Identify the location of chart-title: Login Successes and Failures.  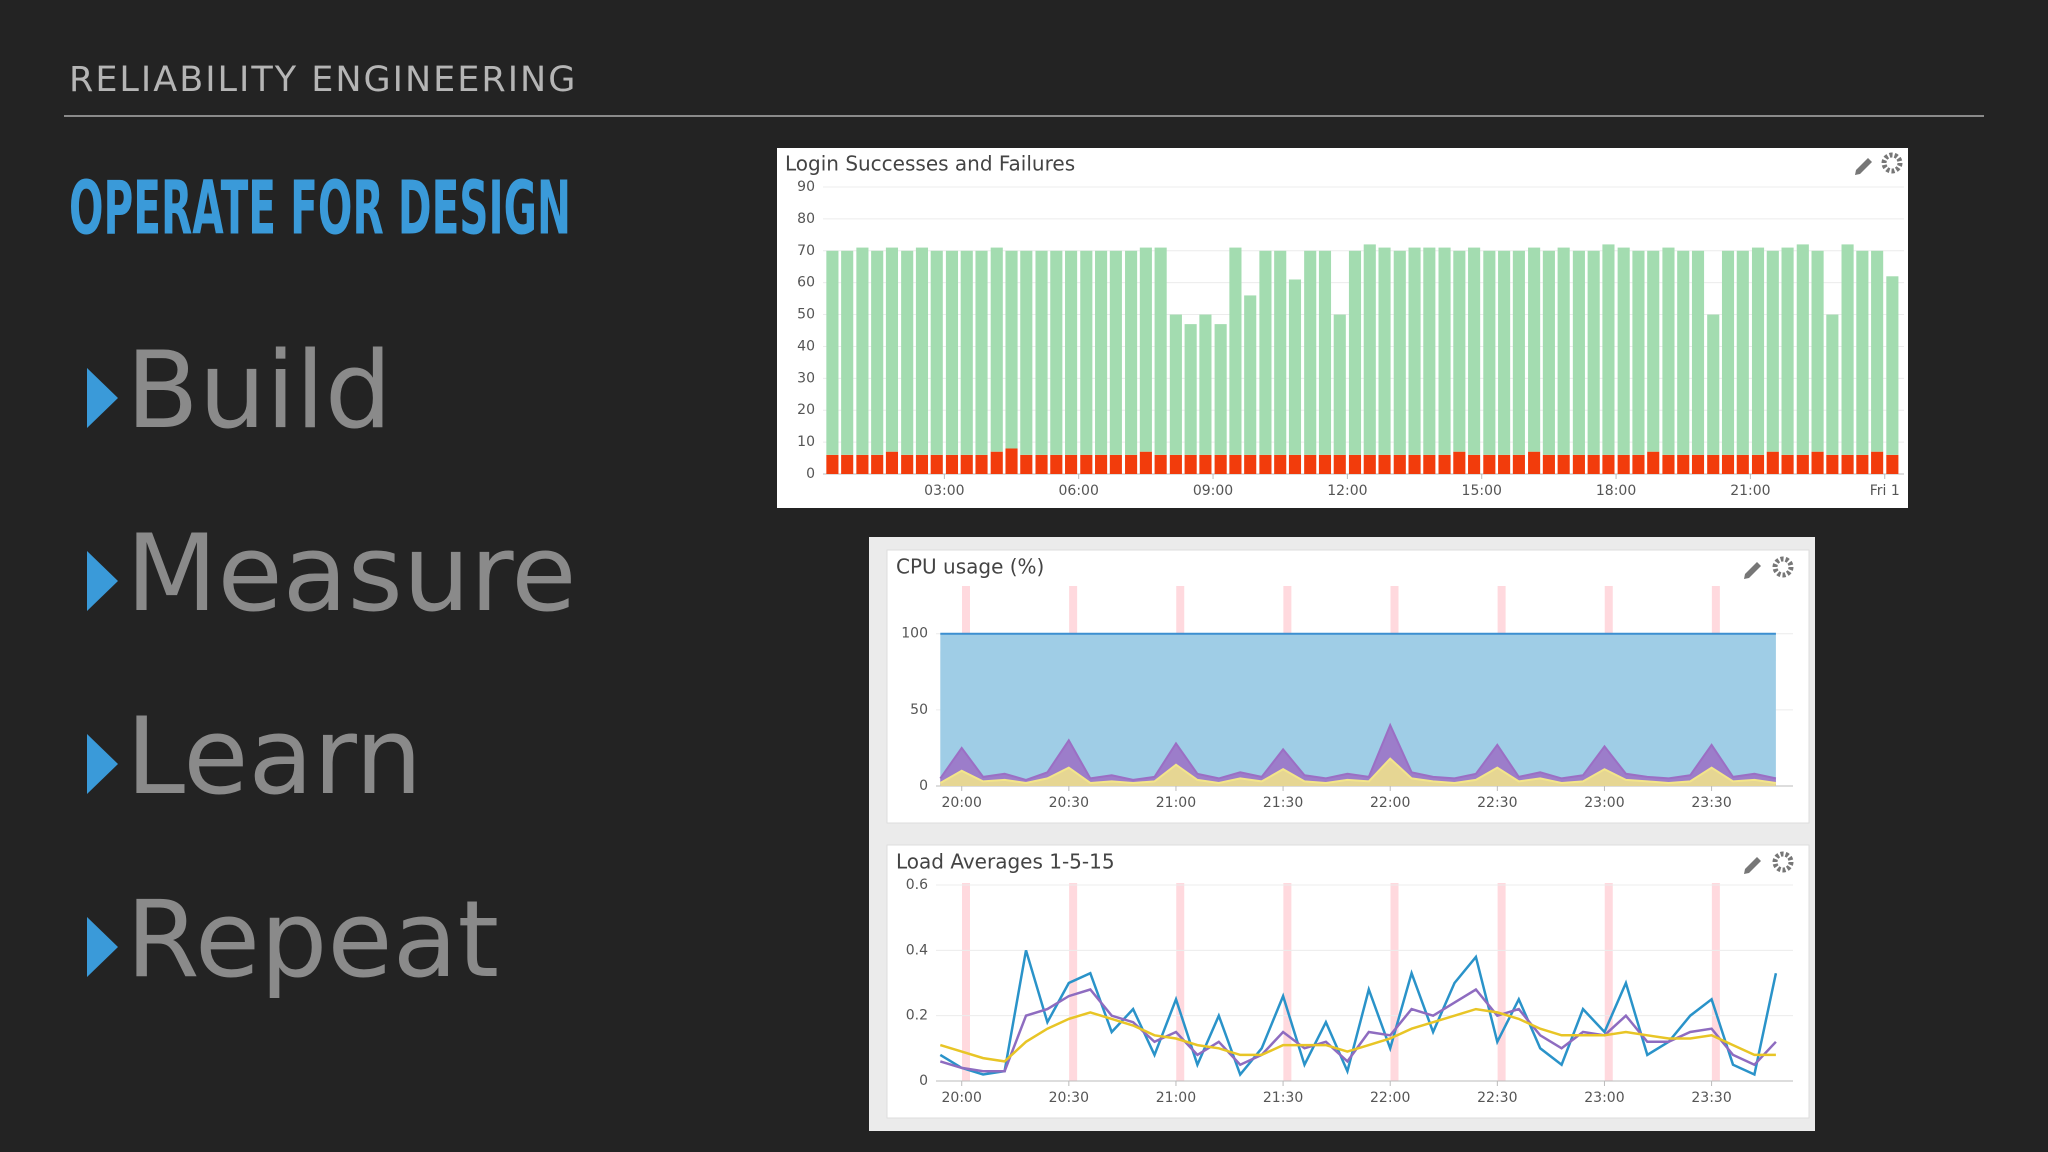
(930, 164).